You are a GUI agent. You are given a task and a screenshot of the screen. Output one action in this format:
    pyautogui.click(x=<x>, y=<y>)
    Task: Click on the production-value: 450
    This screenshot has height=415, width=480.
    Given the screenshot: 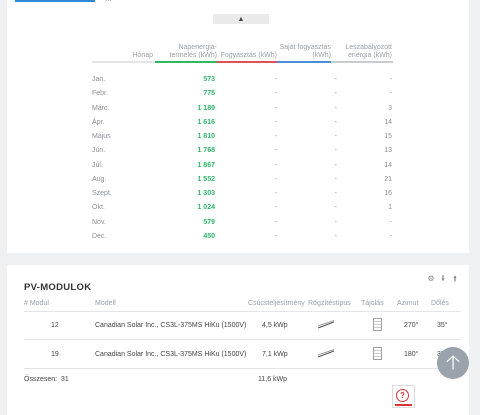 What is the action you would take?
    pyautogui.click(x=209, y=236)
    